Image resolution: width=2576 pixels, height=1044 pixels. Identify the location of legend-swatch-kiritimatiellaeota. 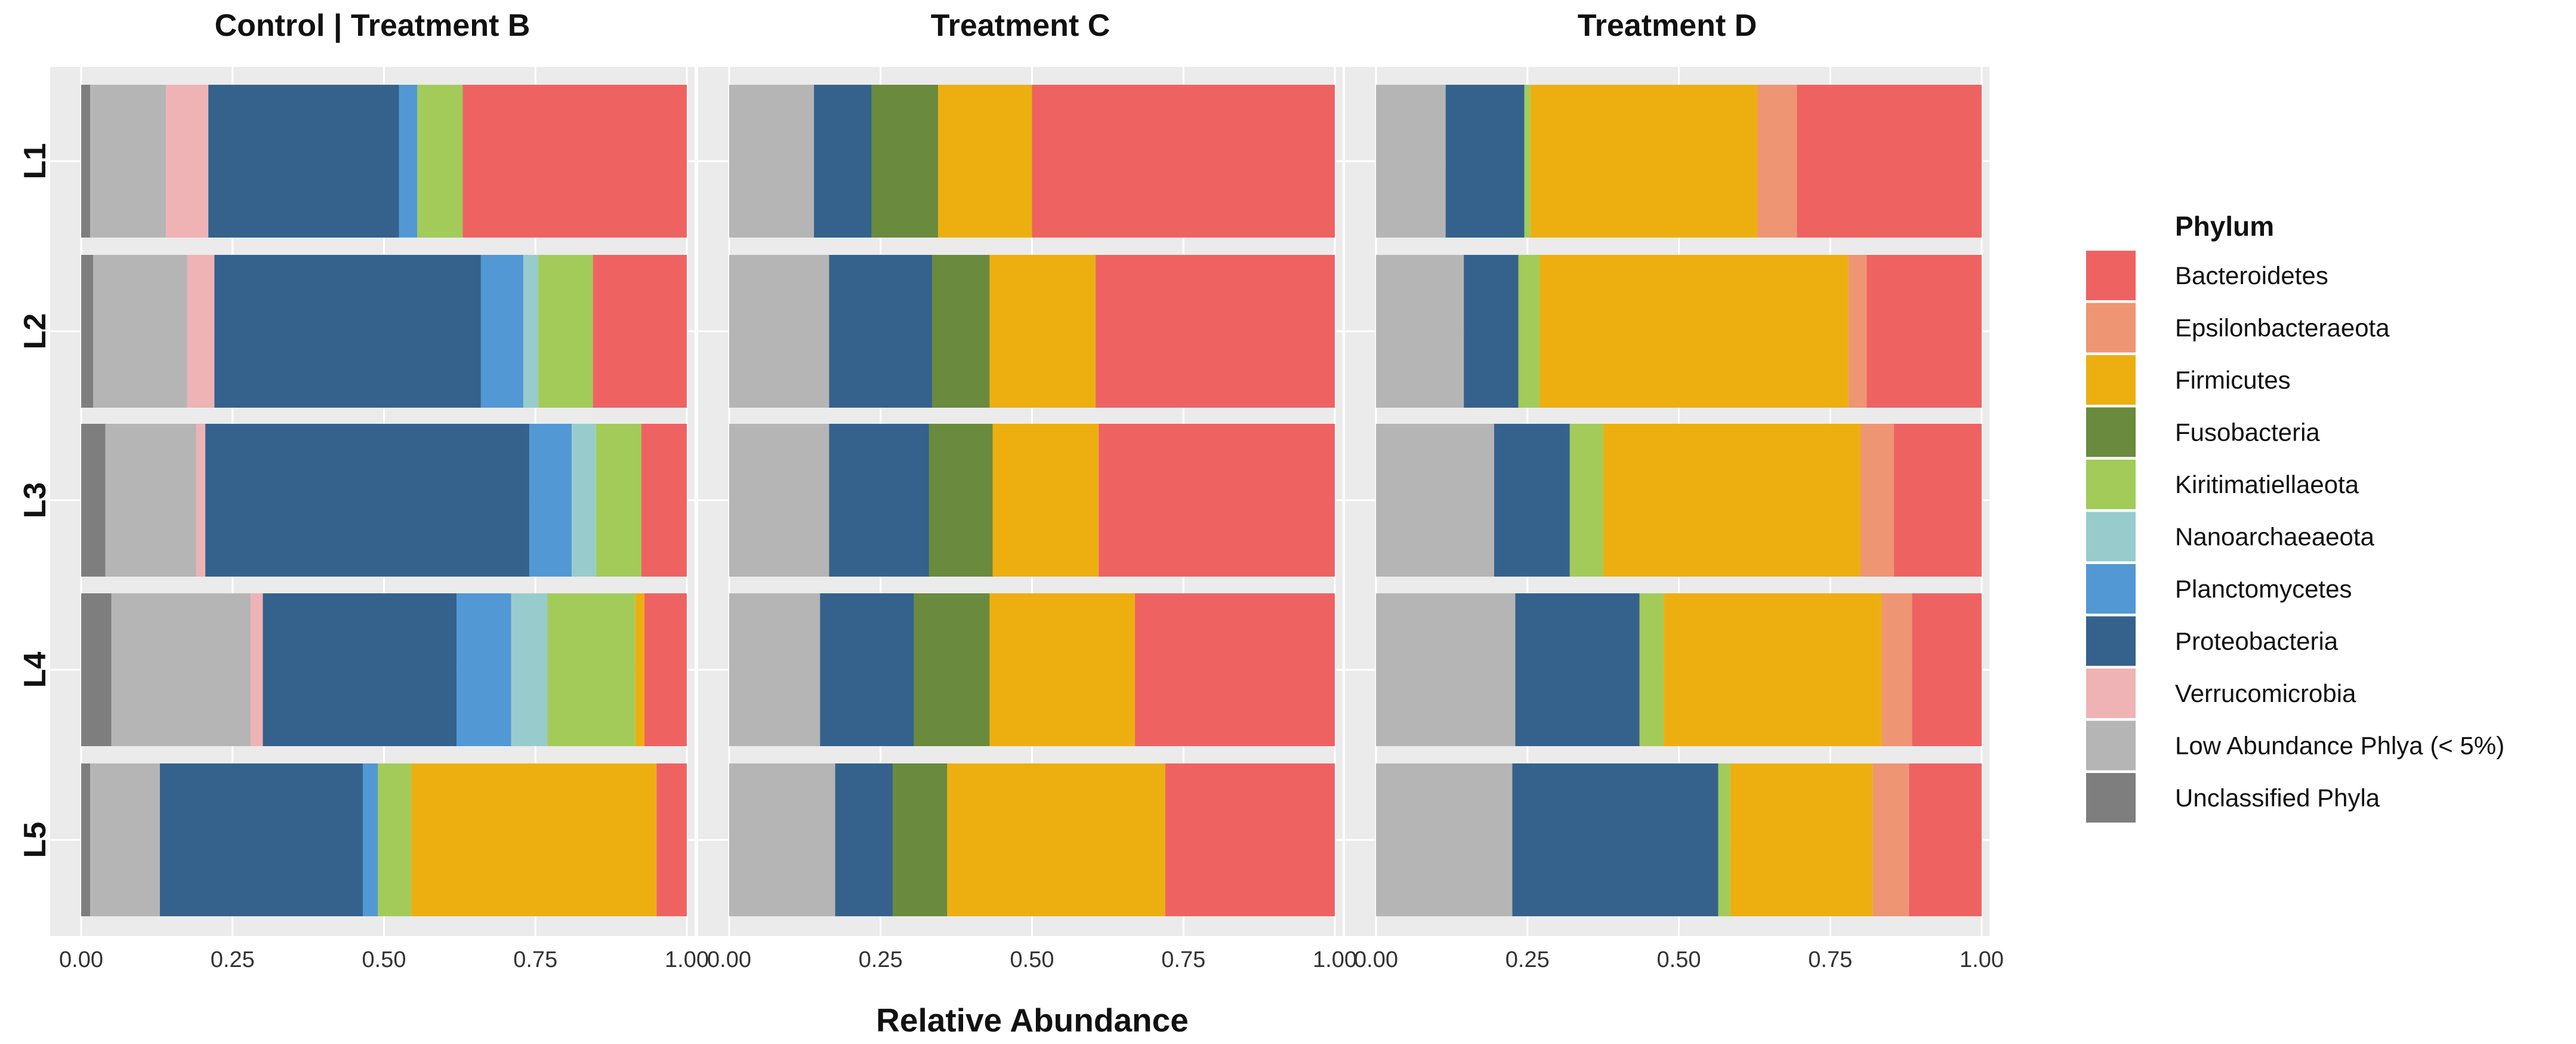
(2111, 484).